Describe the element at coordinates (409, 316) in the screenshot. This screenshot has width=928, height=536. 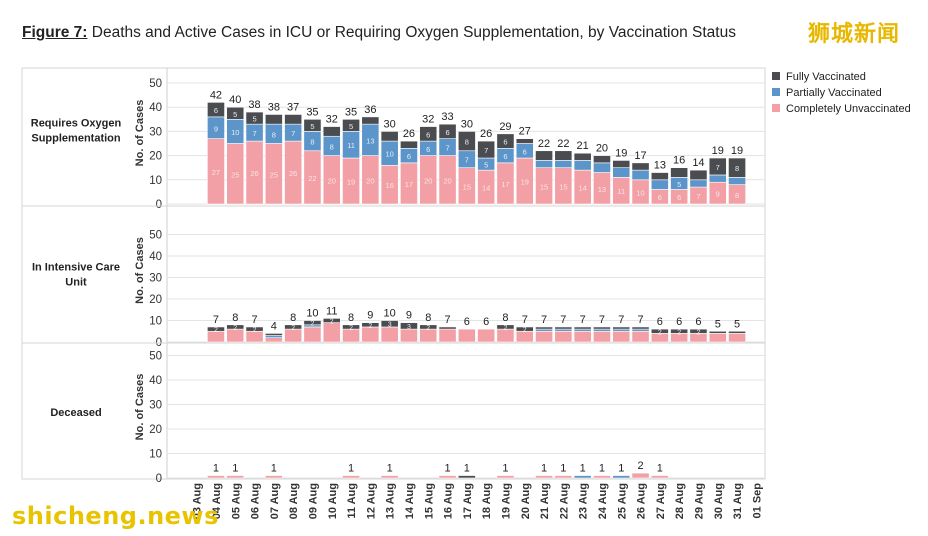
I see `bar-total-label: 9` at that location.